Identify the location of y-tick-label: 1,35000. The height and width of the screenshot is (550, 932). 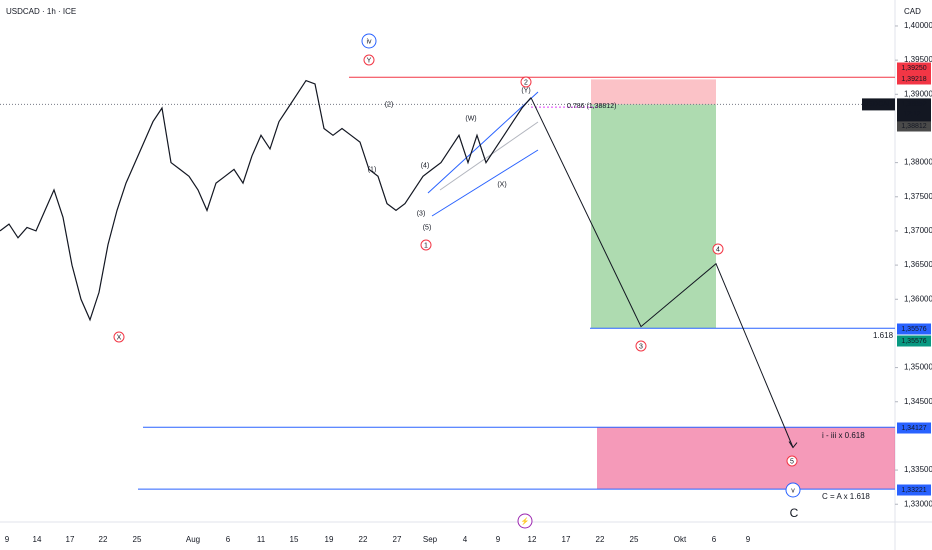
(918, 367).